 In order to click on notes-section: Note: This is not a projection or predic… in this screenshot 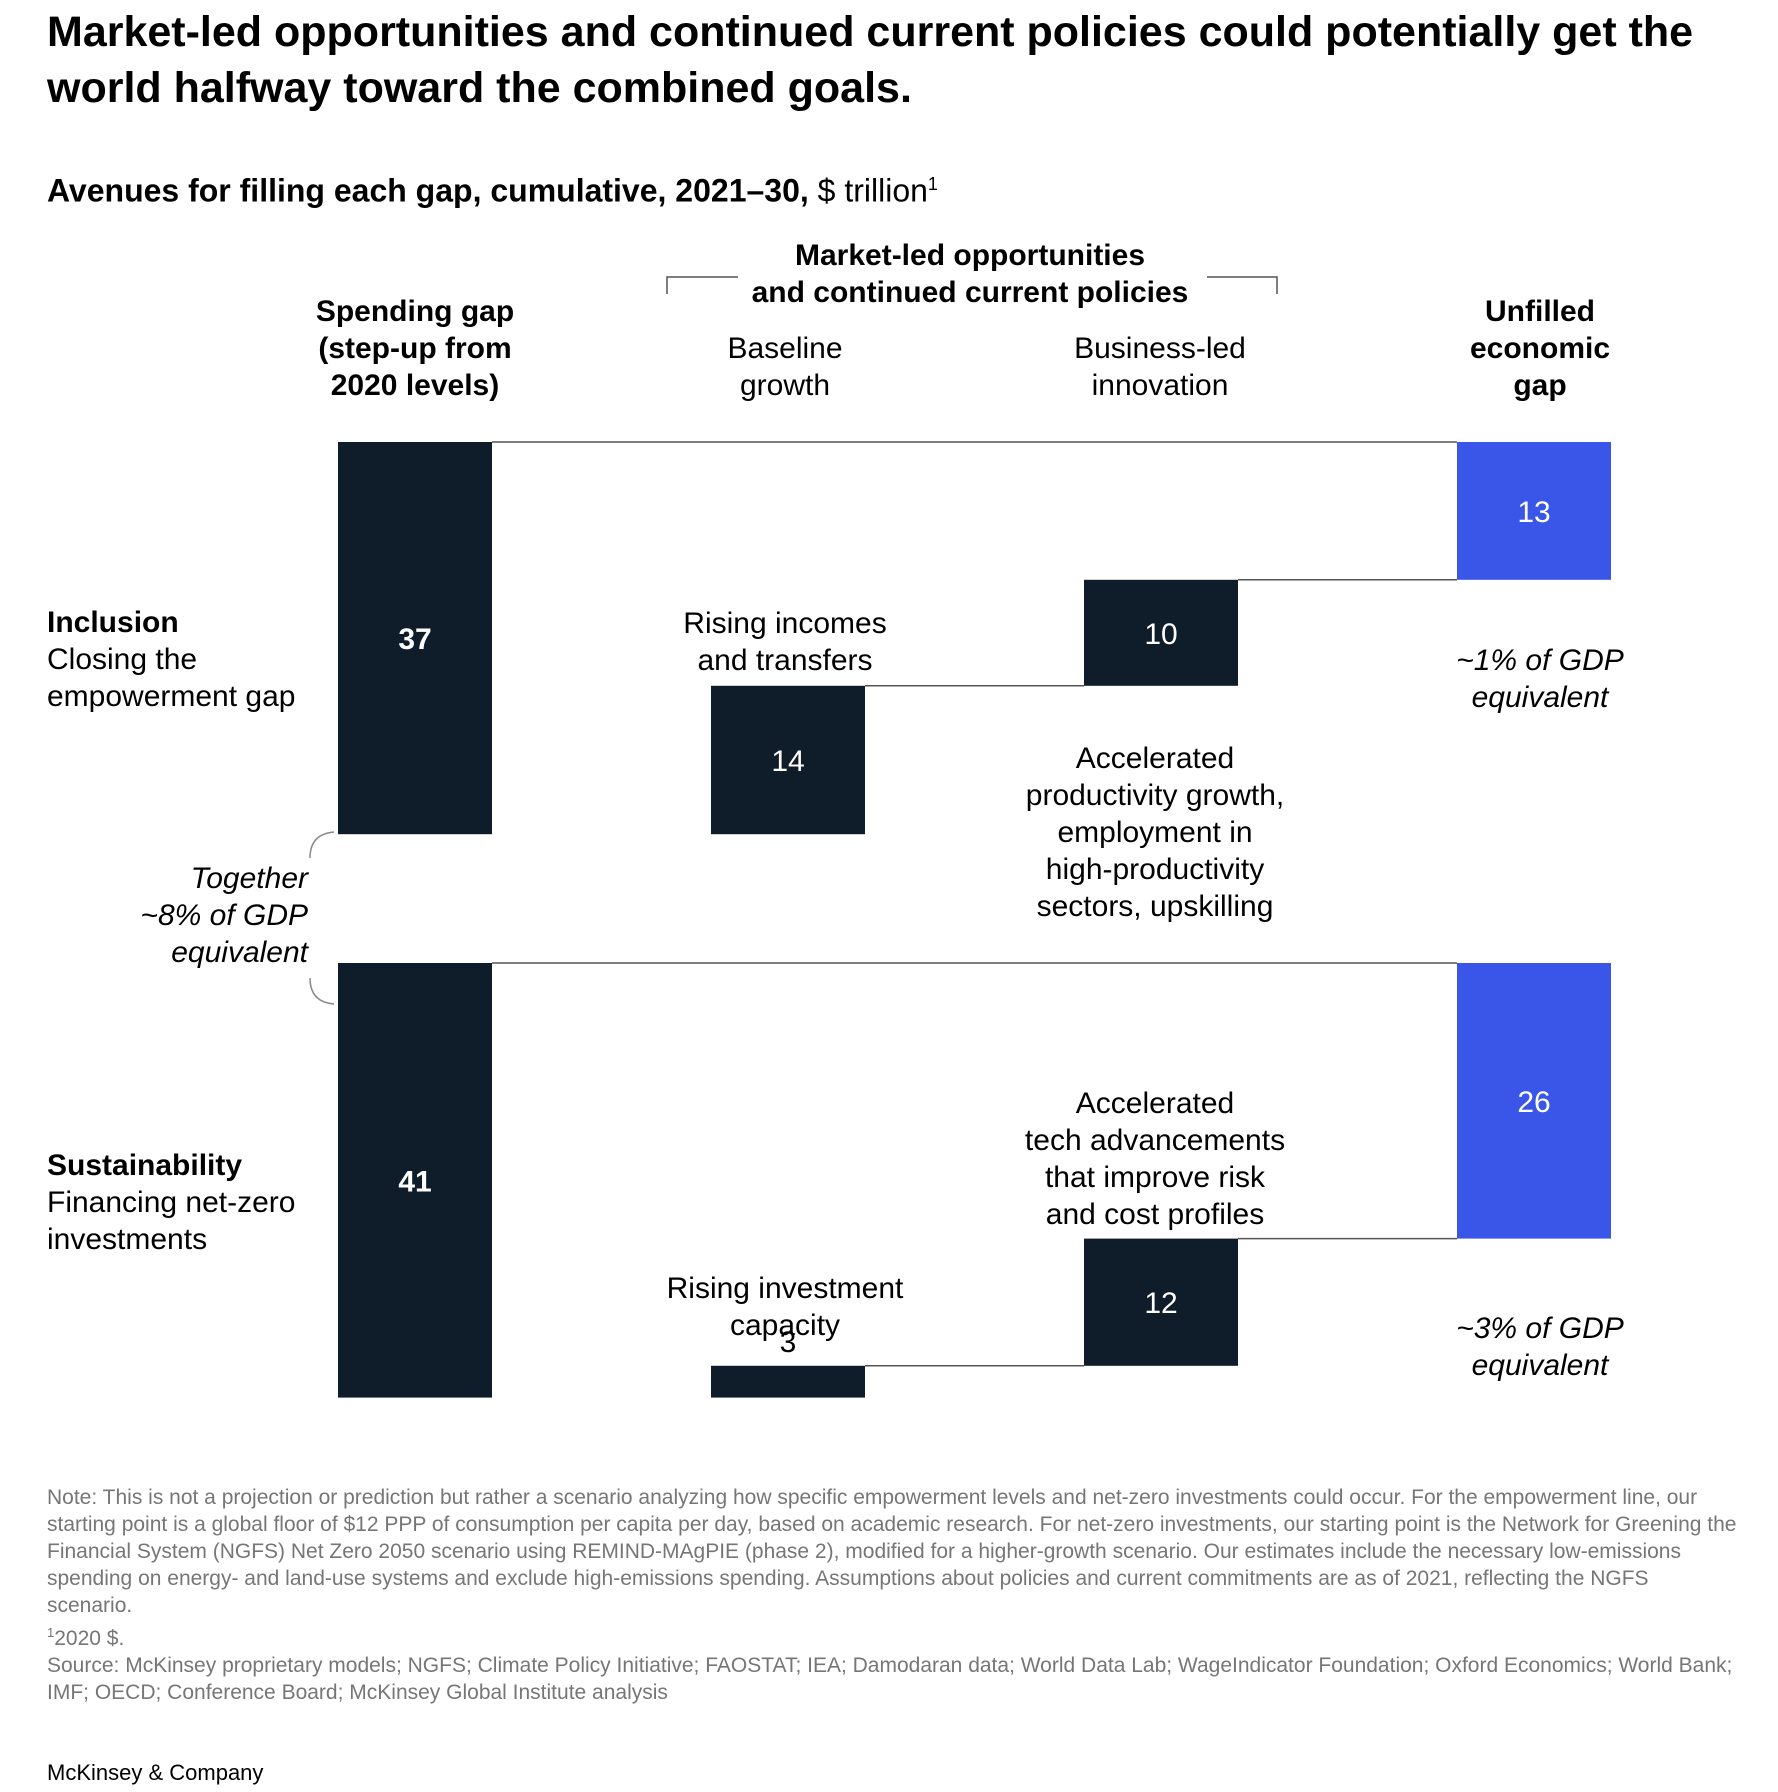, I will do `click(892, 1595)`.